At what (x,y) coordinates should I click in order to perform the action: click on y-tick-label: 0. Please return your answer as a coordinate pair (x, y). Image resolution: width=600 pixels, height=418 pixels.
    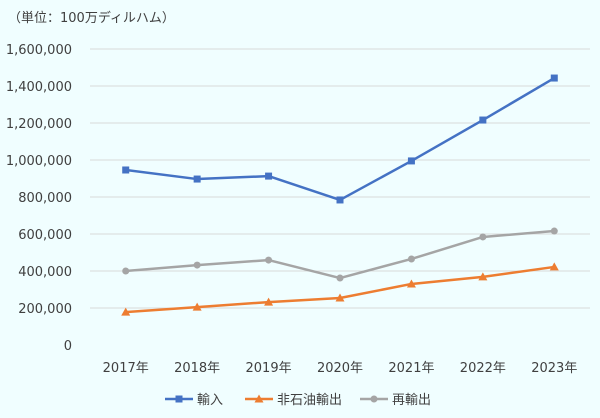
    Looking at the image, I should click on (68, 346).